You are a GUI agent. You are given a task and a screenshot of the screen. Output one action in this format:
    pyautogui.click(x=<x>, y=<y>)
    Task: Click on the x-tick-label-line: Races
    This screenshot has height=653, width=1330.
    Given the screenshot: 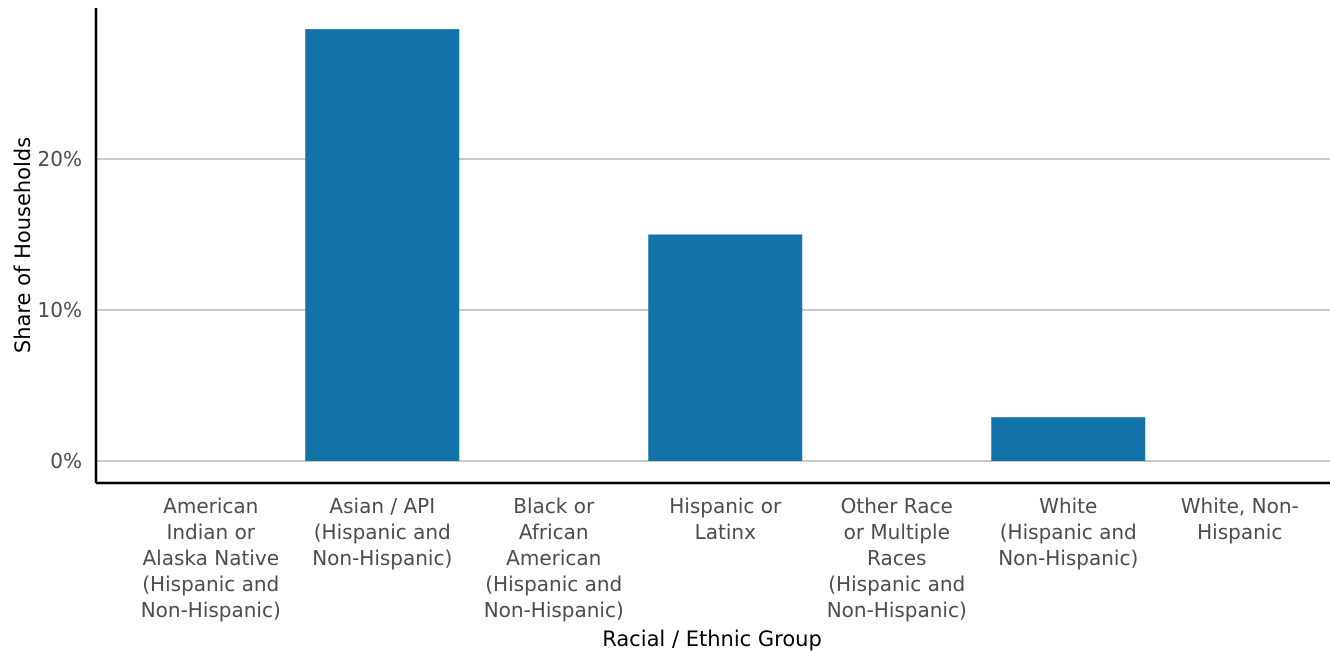 What is the action you would take?
    pyautogui.click(x=896, y=558)
    